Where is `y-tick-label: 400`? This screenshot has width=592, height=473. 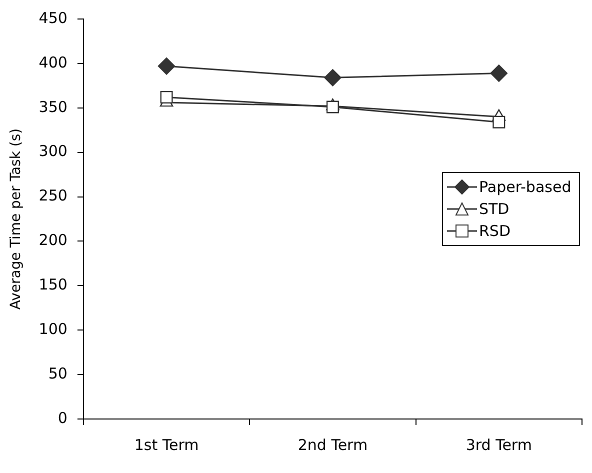
y-tick-label: 400 is located at coordinates (53, 62).